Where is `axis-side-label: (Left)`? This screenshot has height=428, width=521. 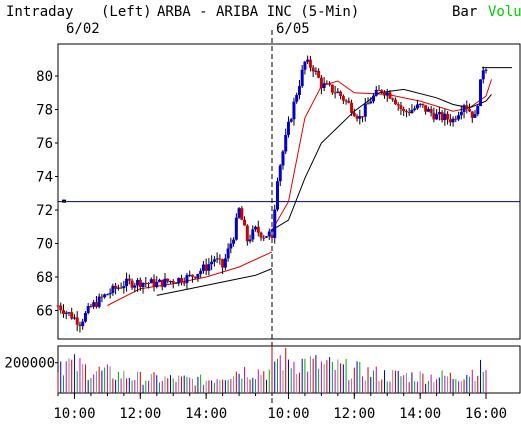 axis-side-label: (Left) is located at coordinates (126, 12).